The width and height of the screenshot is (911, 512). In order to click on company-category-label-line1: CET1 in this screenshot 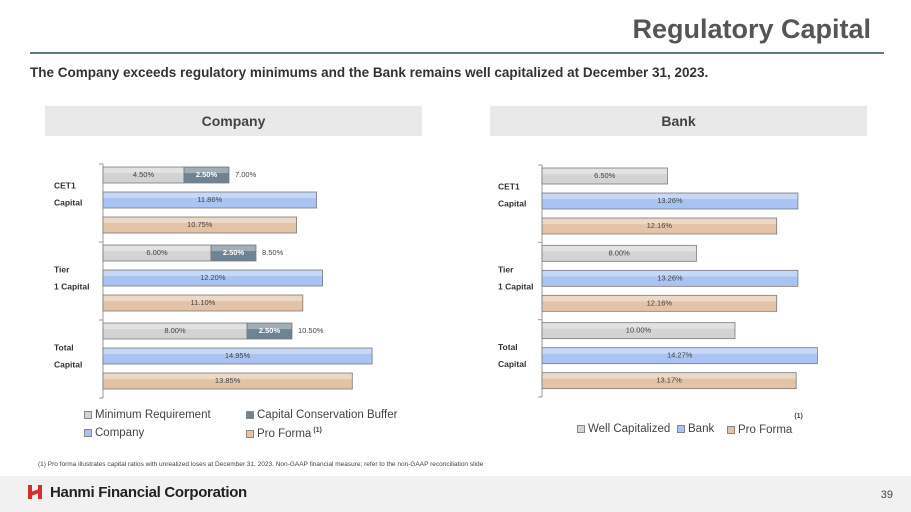, I will do `click(65, 185)`.